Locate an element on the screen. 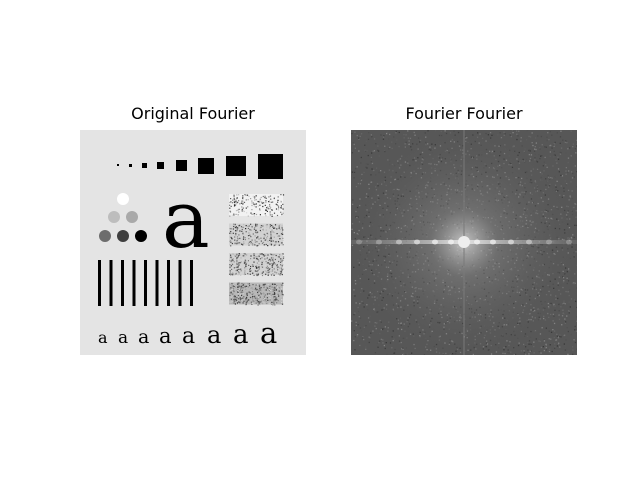  right-panel-title: Fourier Fourier is located at coordinates (464, 113).